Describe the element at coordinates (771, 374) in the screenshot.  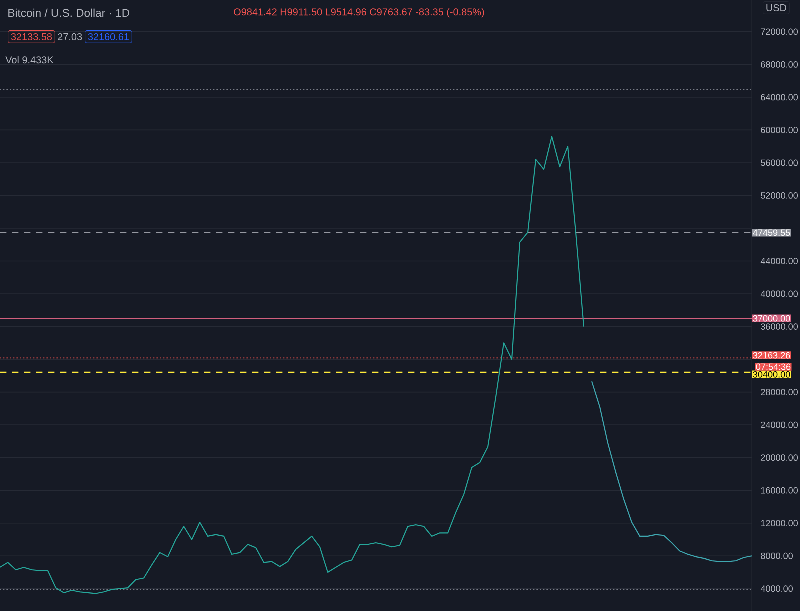
I see `ref-line-label: 30400.00` at that location.